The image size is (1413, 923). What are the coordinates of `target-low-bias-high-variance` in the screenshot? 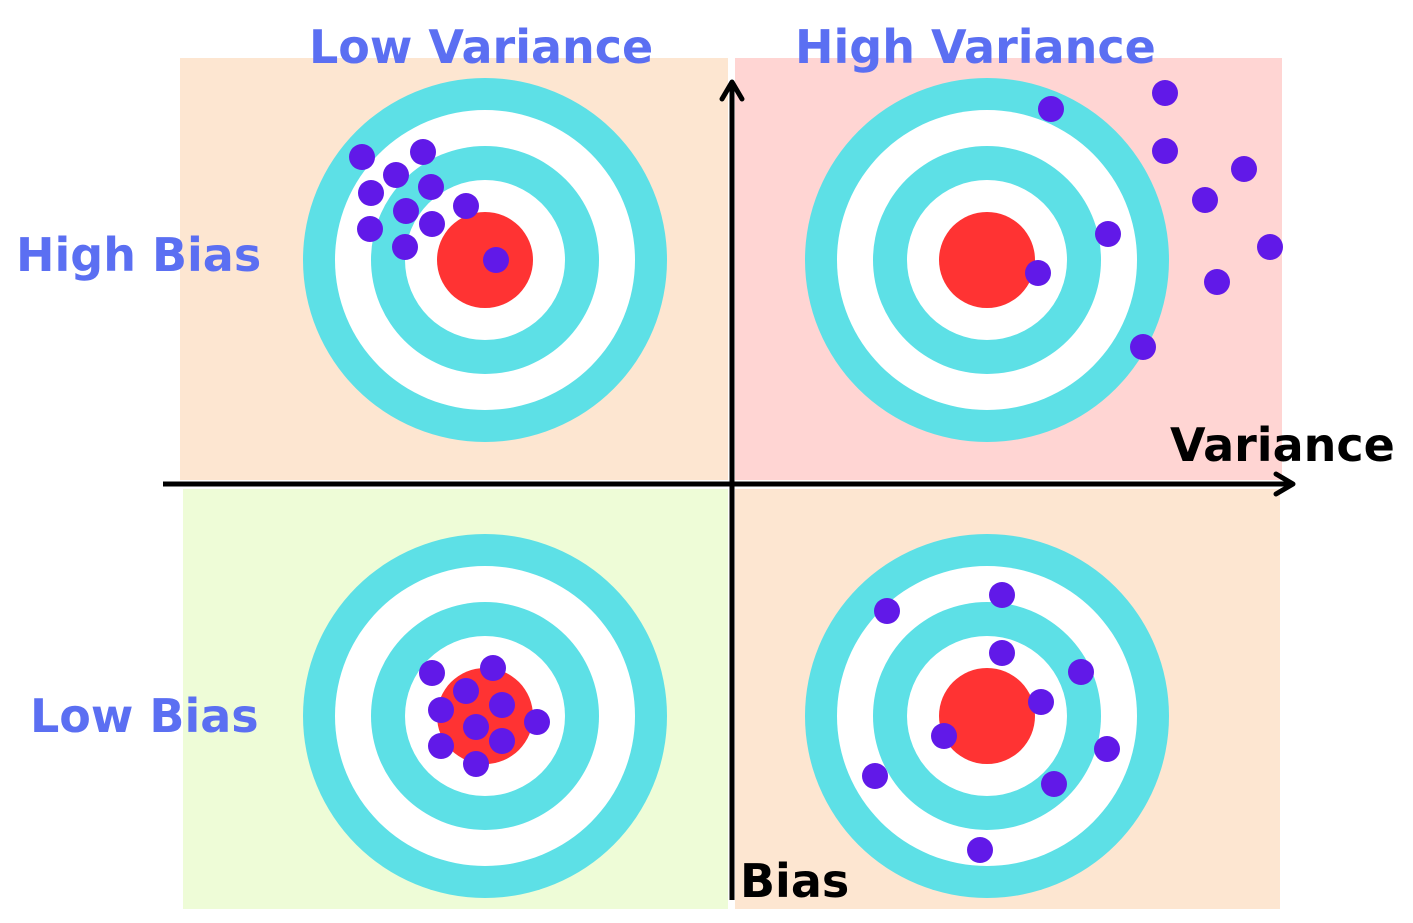 It's located at (987, 716).